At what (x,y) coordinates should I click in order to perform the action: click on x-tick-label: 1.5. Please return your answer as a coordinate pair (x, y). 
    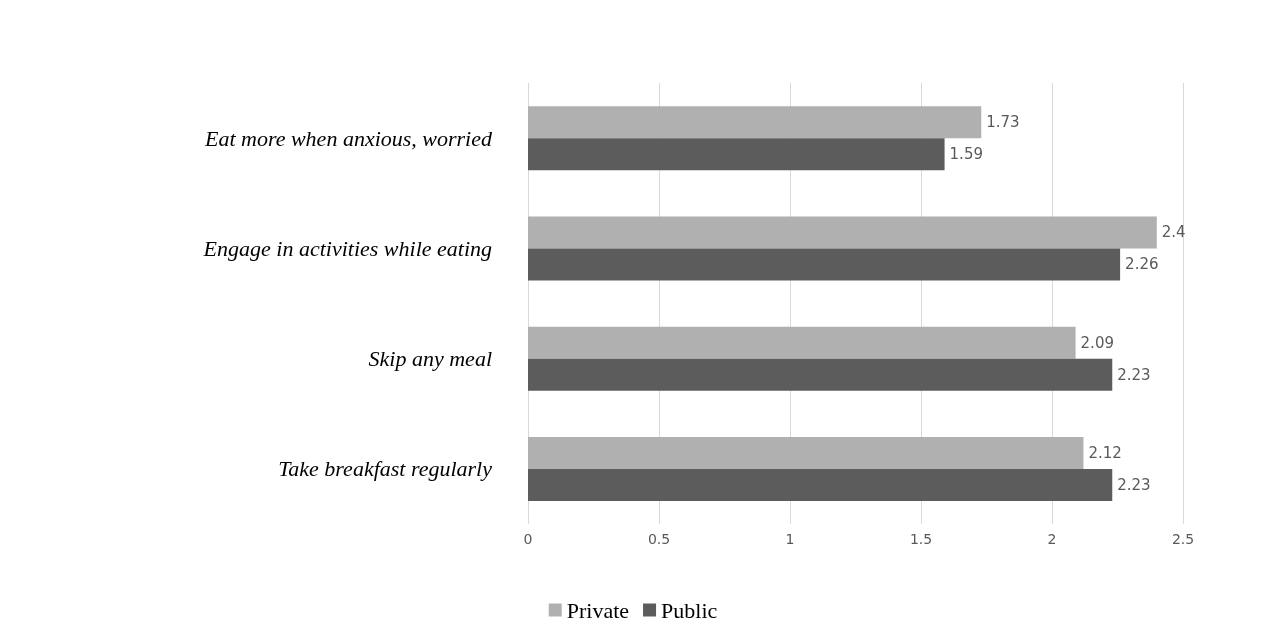
    Looking at the image, I should click on (921, 539).